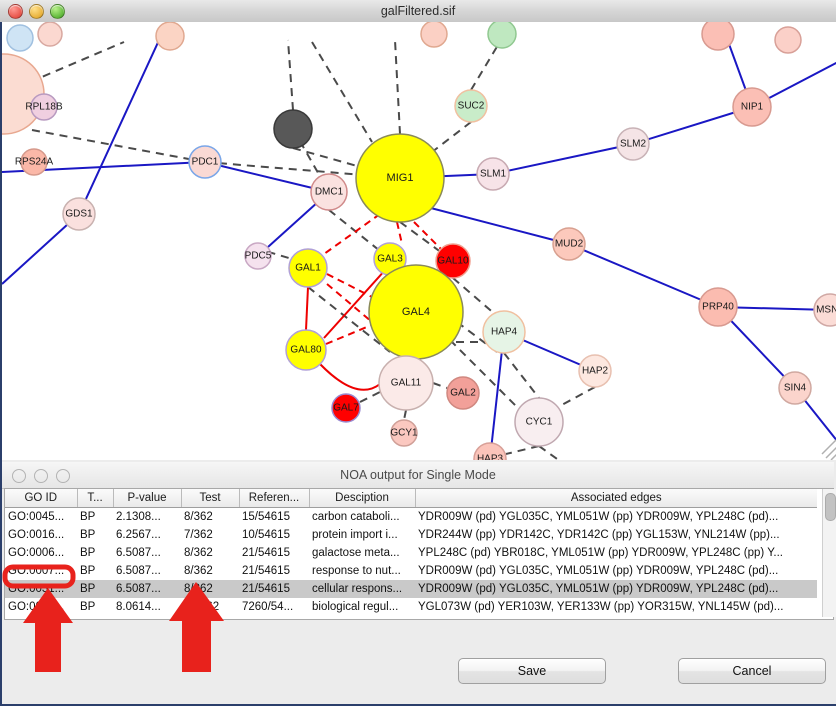 This screenshot has width=836, height=706. What do you see at coordinates (293, 129) in the screenshot?
I see `node-unlabeled-gray` at bounding box center [293, 129].